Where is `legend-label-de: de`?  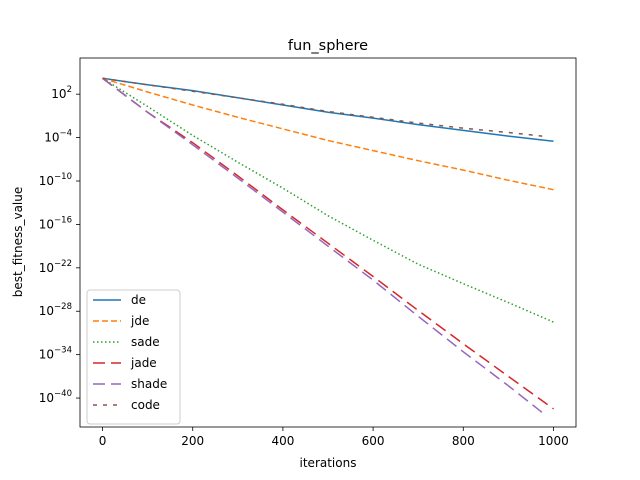 legend-label-de: de is located at coordinates (138, 300).